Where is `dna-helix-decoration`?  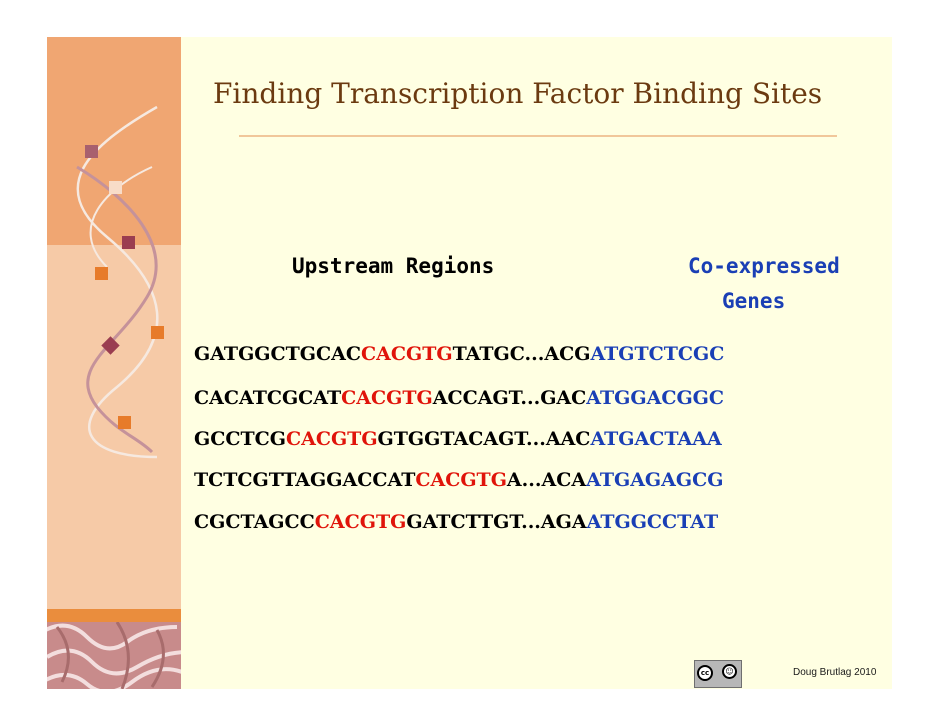 dna-helix-decoration is located at coordinates (120, 282).